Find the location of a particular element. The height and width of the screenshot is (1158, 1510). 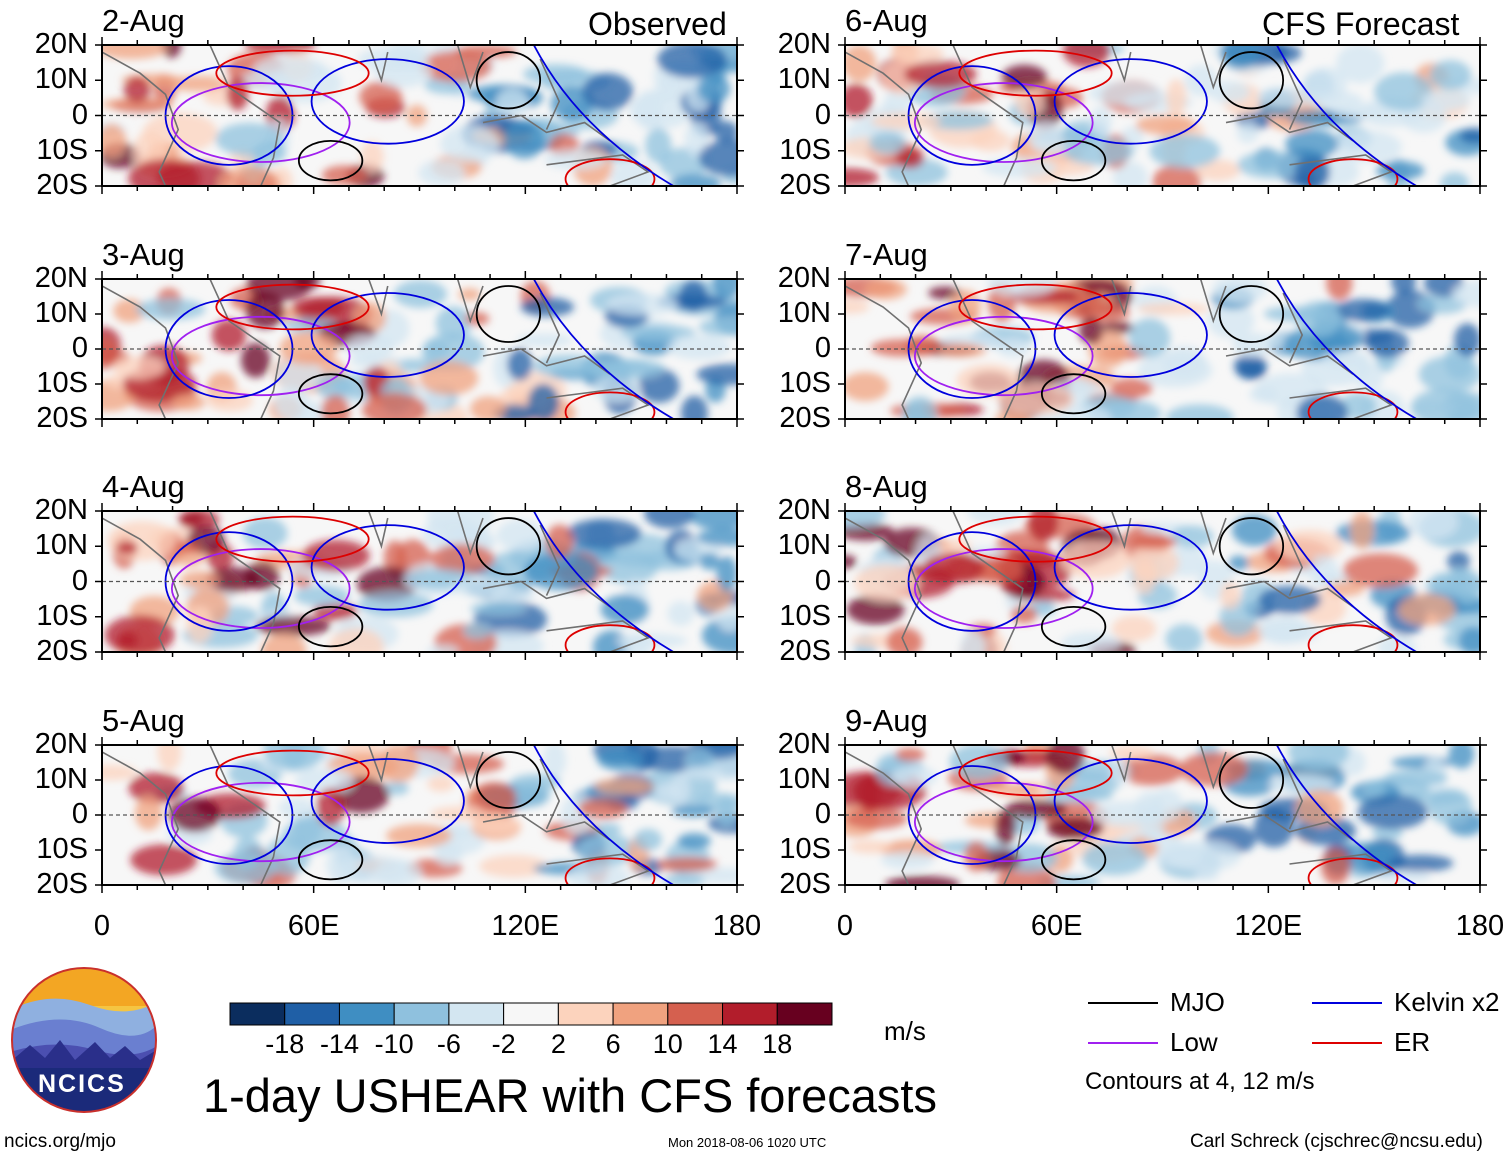

panel-5-Aug is located at coordinates (419, 815).